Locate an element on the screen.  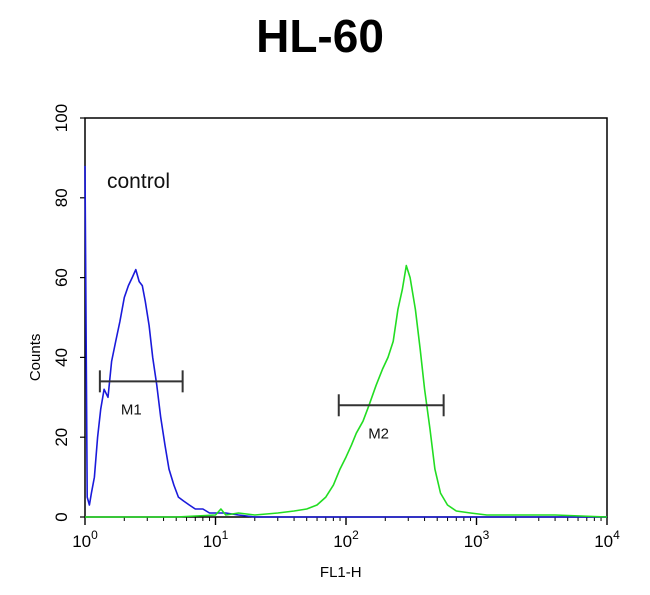
y-tick-label: 20 is located at coordinates (61, 437).